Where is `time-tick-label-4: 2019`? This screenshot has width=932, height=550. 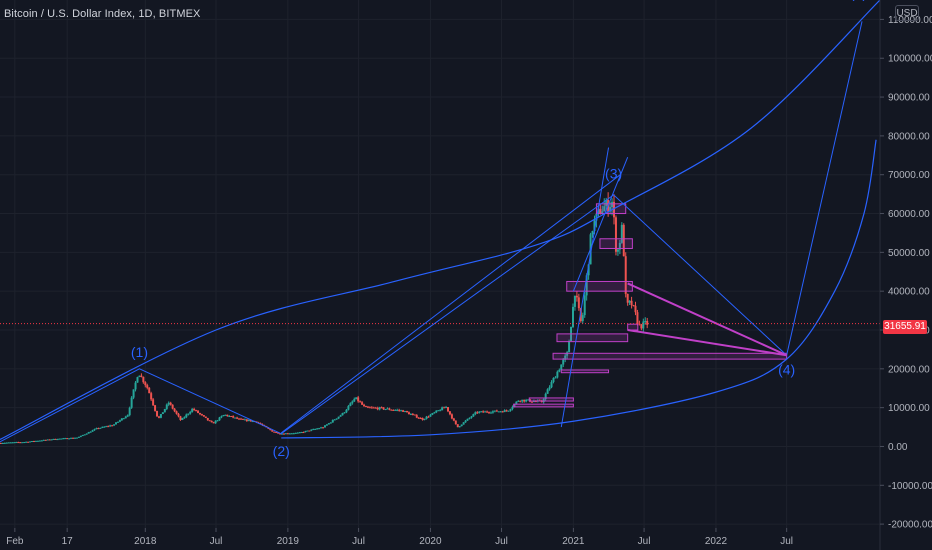 time-tick-label-4: 2019 is located at coordinates (288, 541).